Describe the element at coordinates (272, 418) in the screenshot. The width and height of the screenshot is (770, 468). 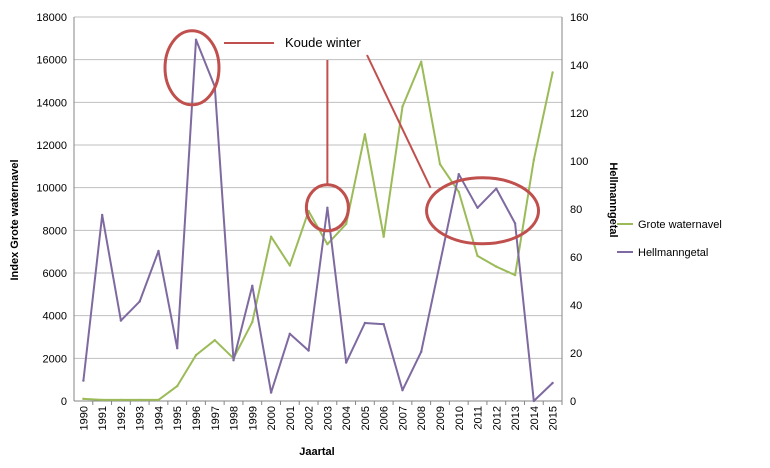
I see `x-tick-label: 2000` at that location.